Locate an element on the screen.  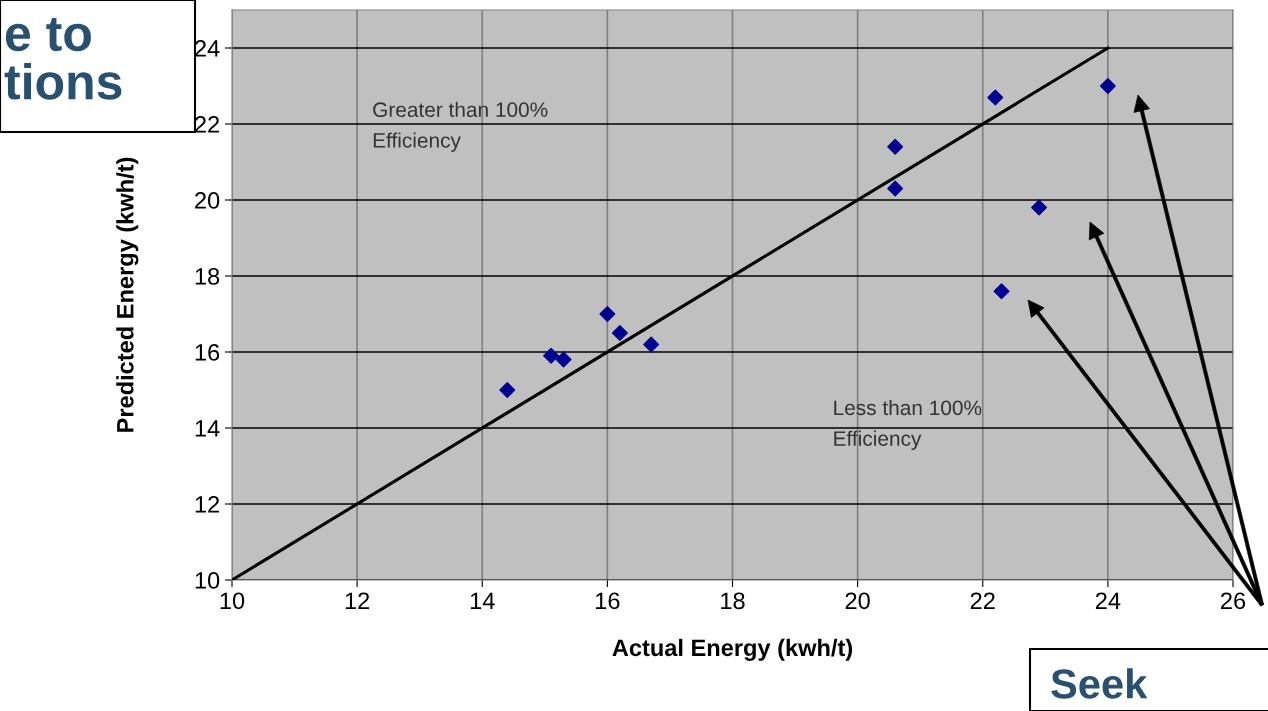
y-tick-label: 12 is located at coordinates (207, 504).